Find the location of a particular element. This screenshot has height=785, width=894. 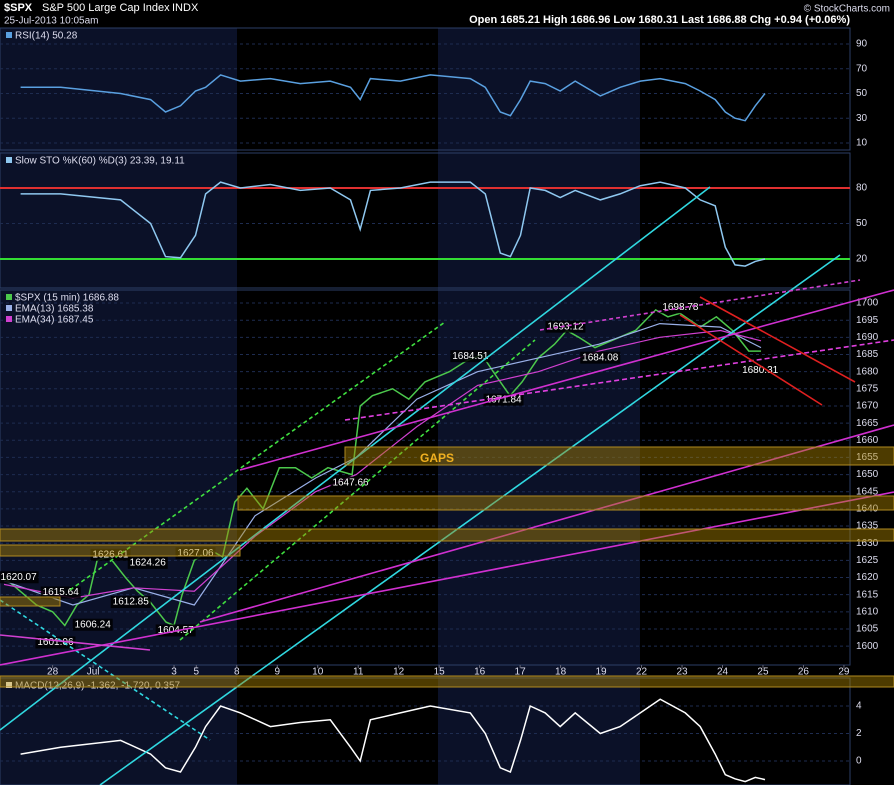

annotation-label: 1615.64 is located at coordinates (61, 592).